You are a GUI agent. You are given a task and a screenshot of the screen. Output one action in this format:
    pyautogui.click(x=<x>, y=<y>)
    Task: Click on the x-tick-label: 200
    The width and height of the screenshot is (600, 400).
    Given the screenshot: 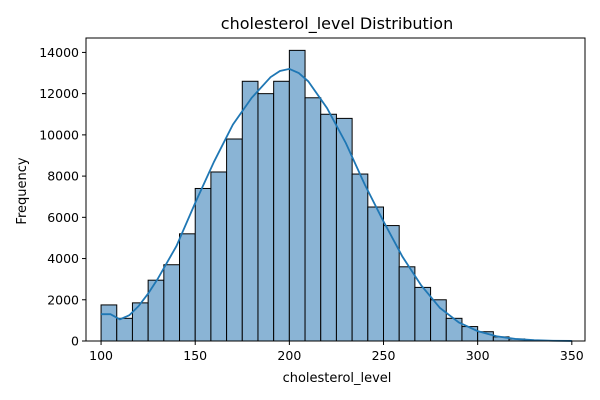 What is the action you would take?
    pyautogui.click(x=289, y=355)
    